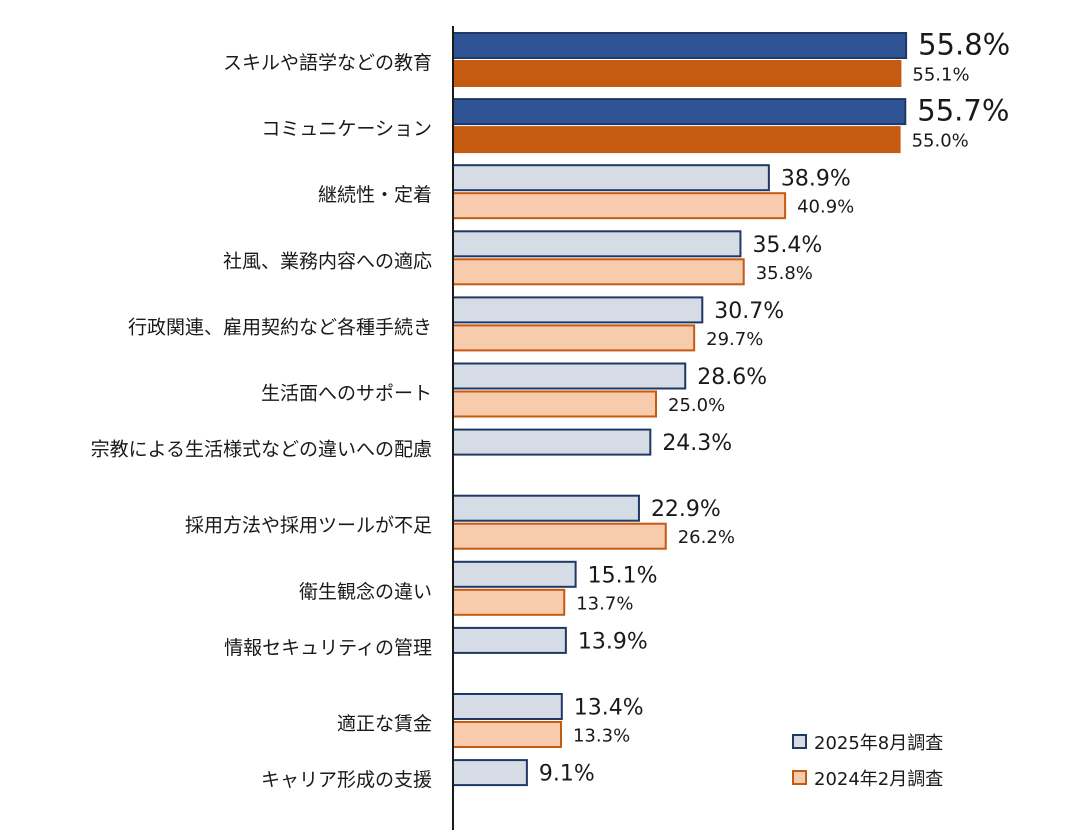  What do you see at coordinates (327, 261) in the screenshot?
I see `category-label: 社風、業務内容への適応` at bounding box center [327, 261].